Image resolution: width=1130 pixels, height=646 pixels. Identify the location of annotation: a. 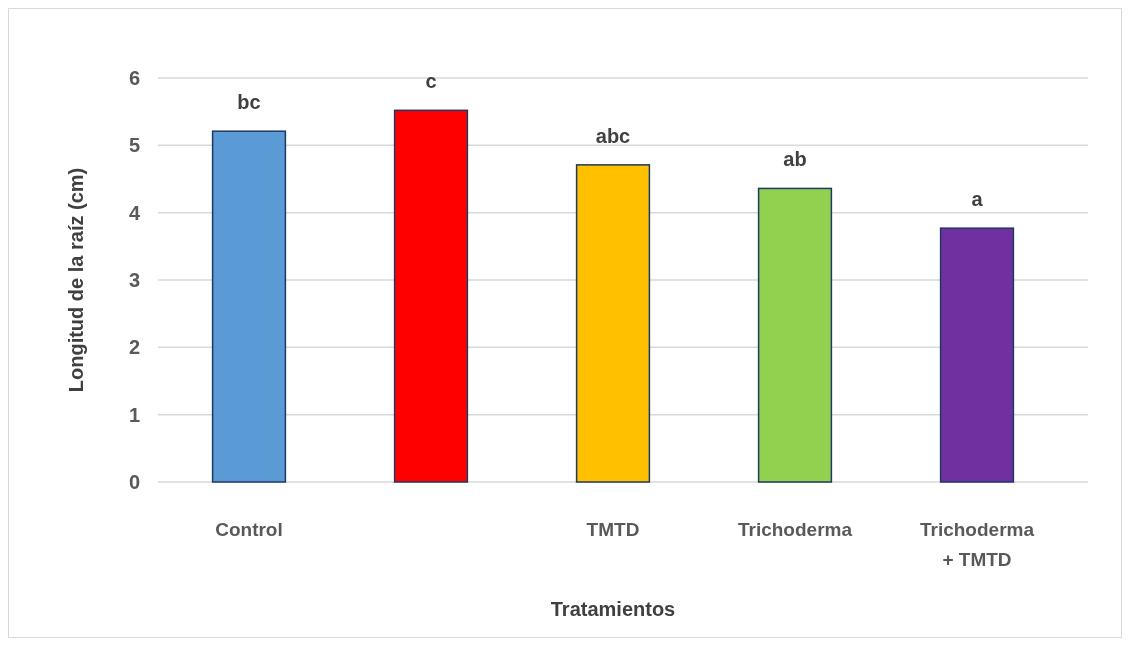
(977, 199).